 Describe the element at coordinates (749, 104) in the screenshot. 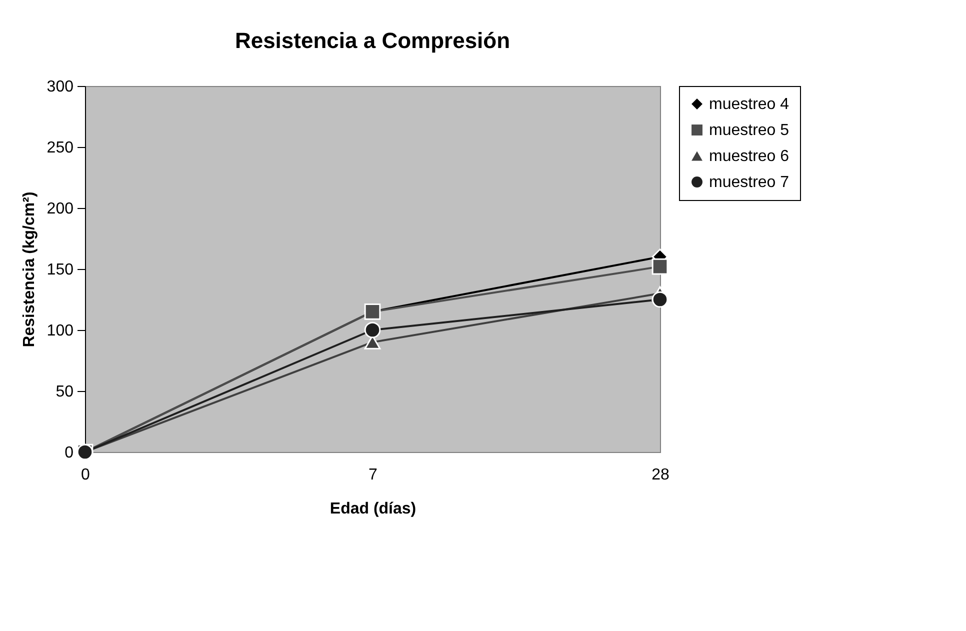

I see `legend-label: muestreo 4` at that location.